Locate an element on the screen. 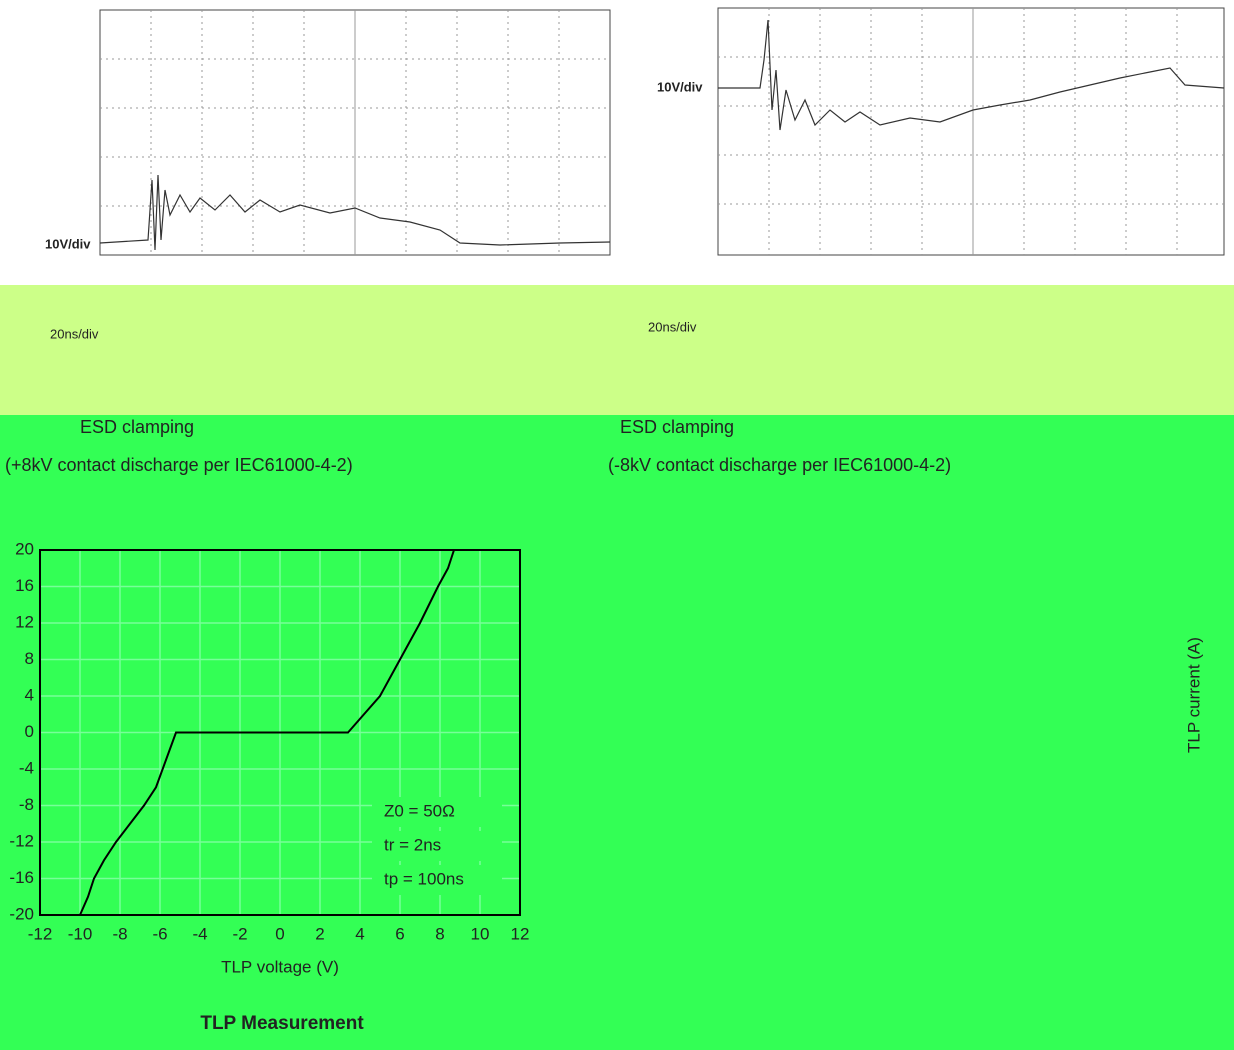 Image resolution: width=1234 pixels, height=1050 pixels. x-tick-label: 2 is located at coordinates (319, 933).